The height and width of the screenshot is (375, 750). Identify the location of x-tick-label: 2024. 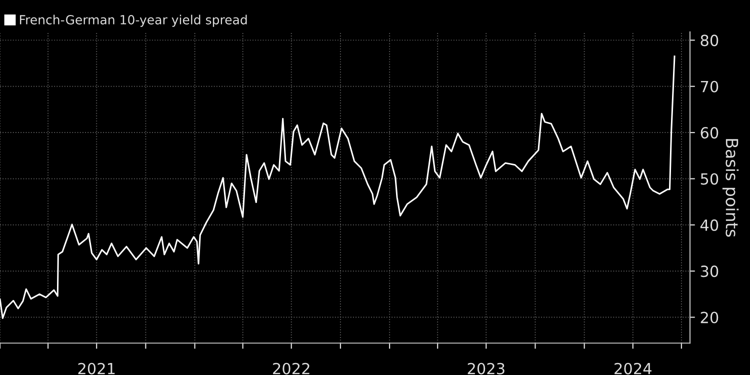
(633, 368).